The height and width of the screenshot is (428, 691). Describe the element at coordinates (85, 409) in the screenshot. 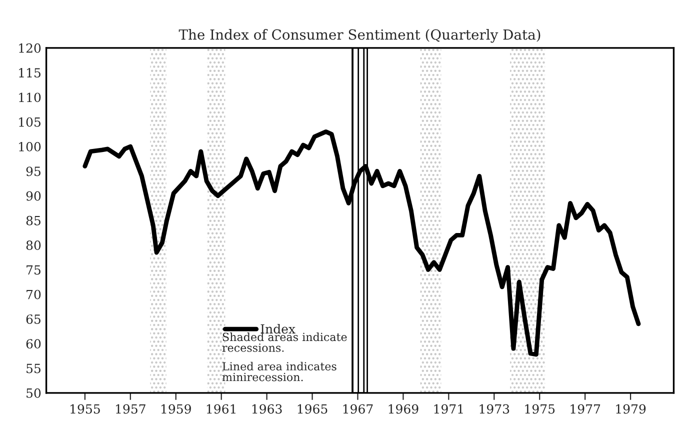

I see `x-tick-label: 1955` at that location.